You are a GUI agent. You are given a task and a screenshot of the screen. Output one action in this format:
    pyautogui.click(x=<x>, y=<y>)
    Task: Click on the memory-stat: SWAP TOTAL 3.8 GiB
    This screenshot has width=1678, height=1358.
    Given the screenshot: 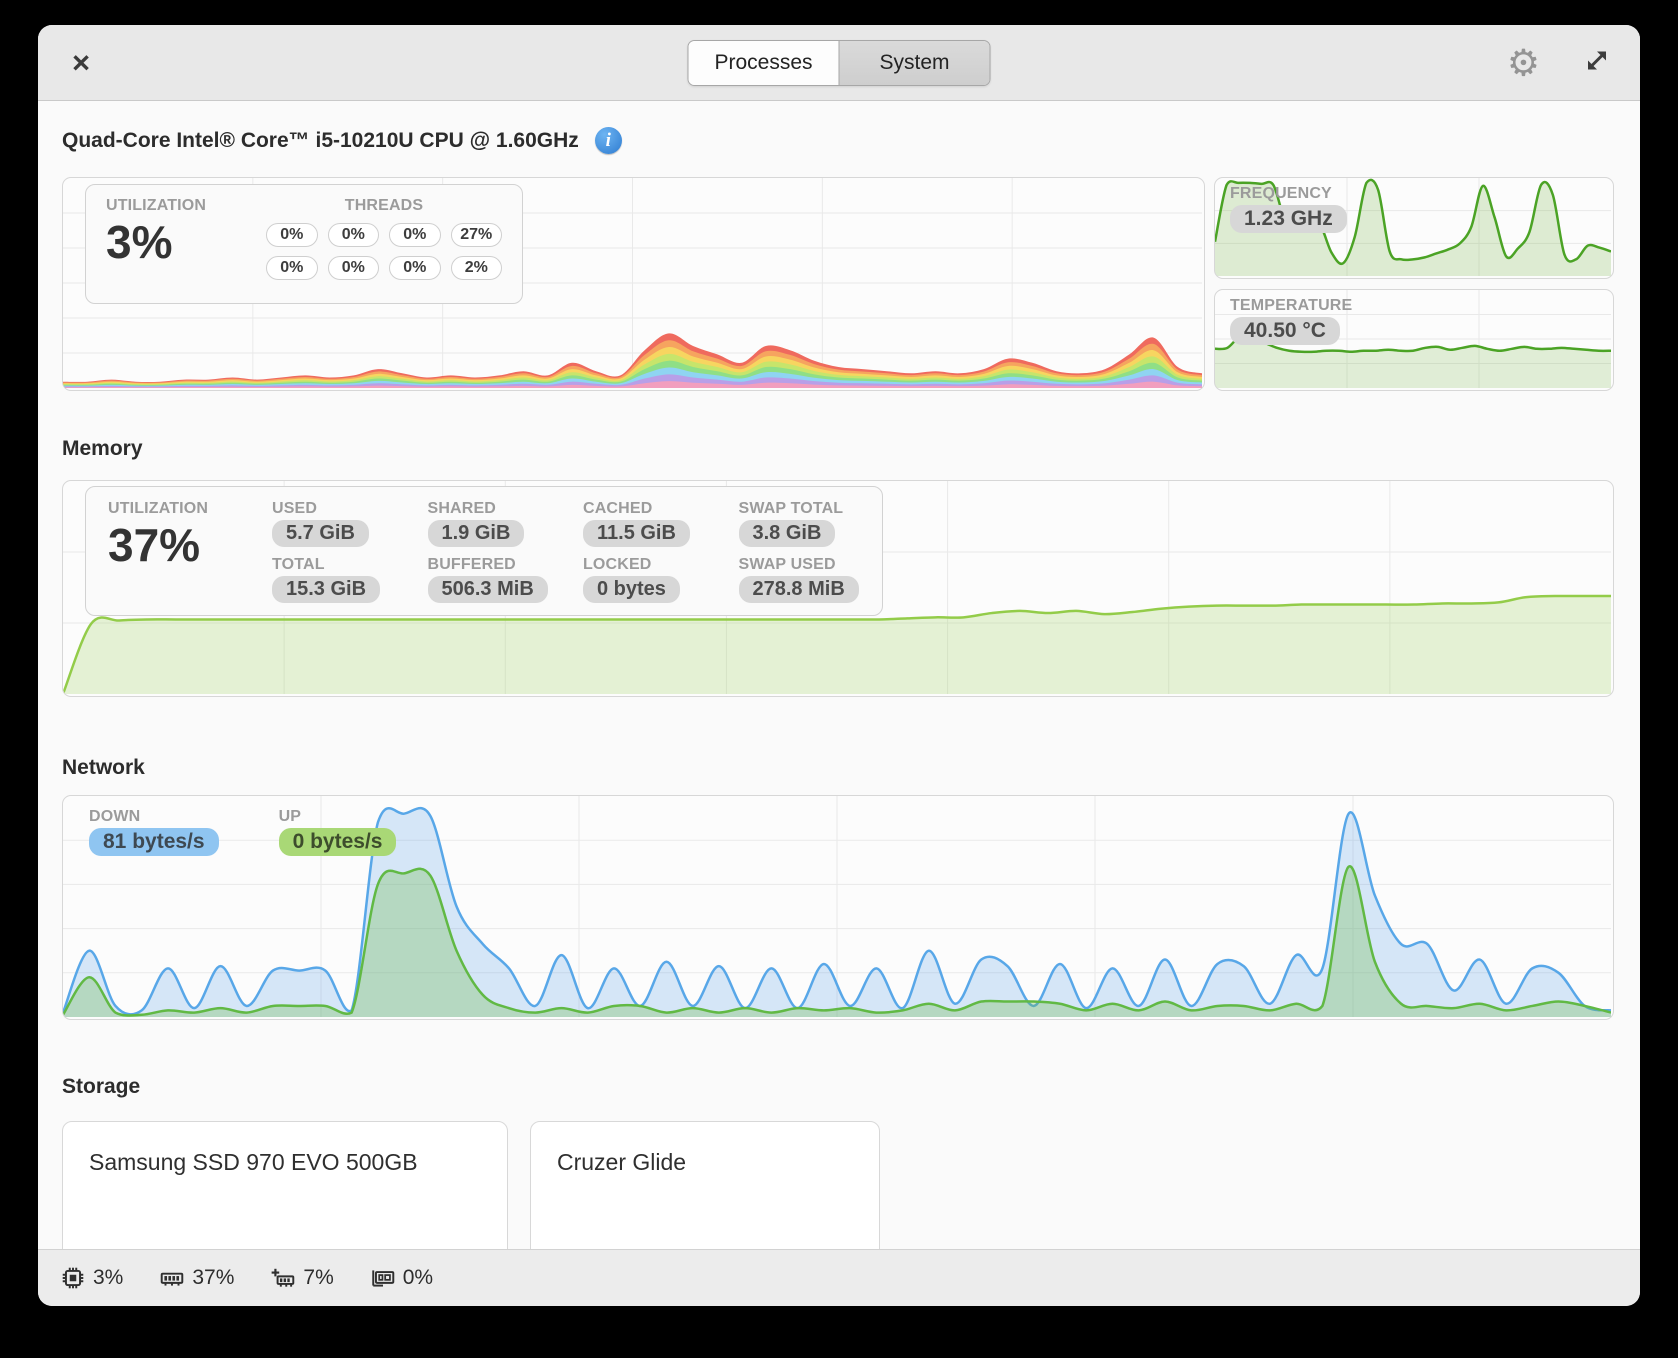 What is the action you would take?
    pyautogui.click(x=799, y=523)
    